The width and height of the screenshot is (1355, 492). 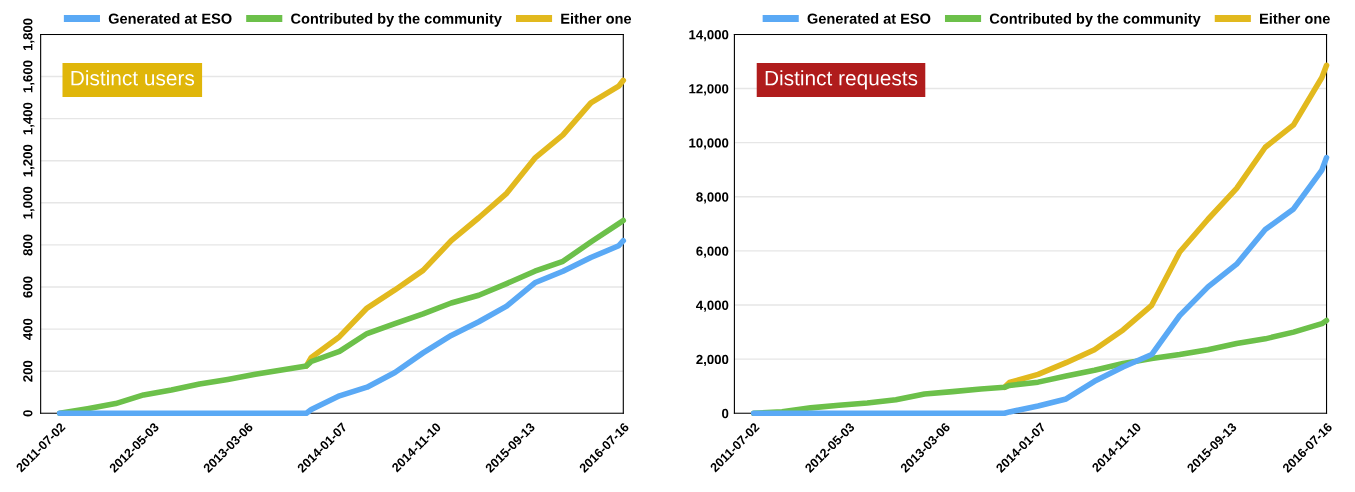 What do you see at coordinates (29, 118) in the screenshot?
I see `y-tick-label: 1,400` at bounding box center [29, 118].